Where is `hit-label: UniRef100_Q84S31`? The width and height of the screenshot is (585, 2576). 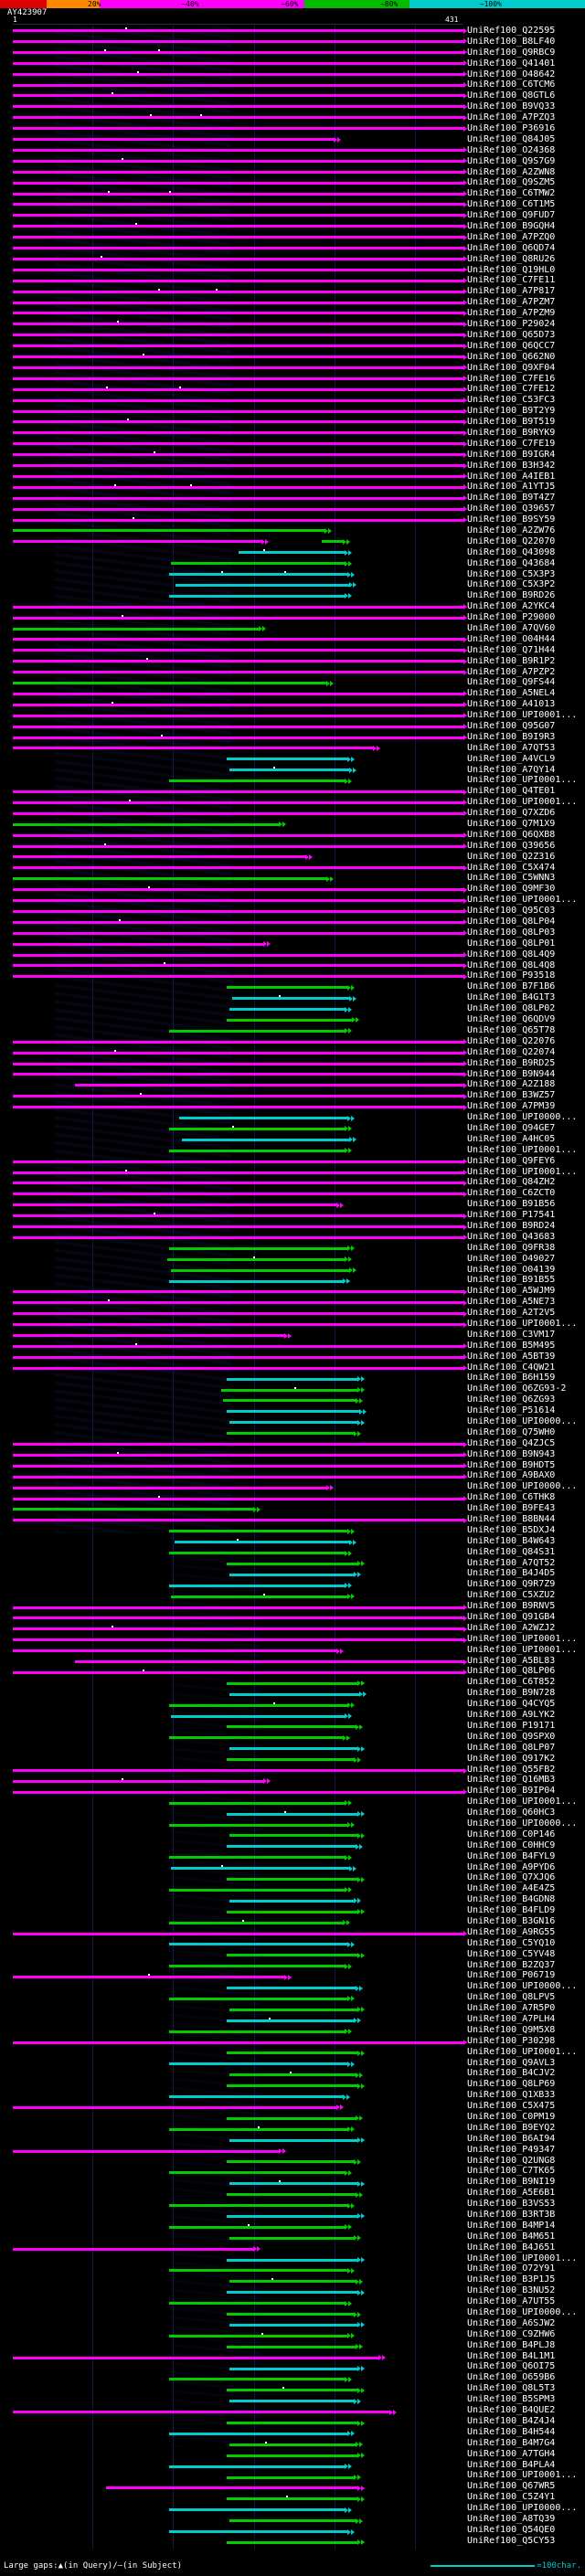 hit-label: UniRef100_Q84S31 is located at coordinates (512, 1551).